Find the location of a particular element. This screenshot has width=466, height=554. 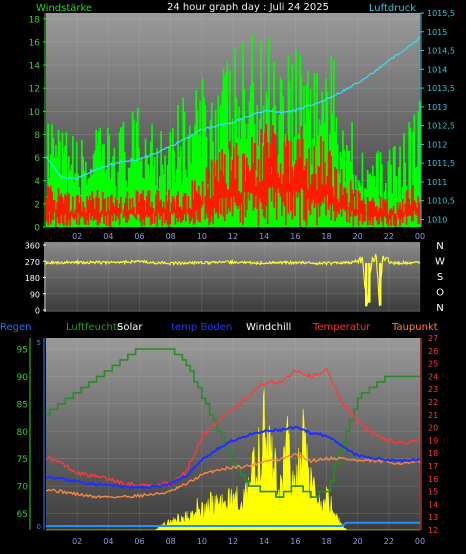

temperature-tick-label: 15 is located at coordinates (433, 492).